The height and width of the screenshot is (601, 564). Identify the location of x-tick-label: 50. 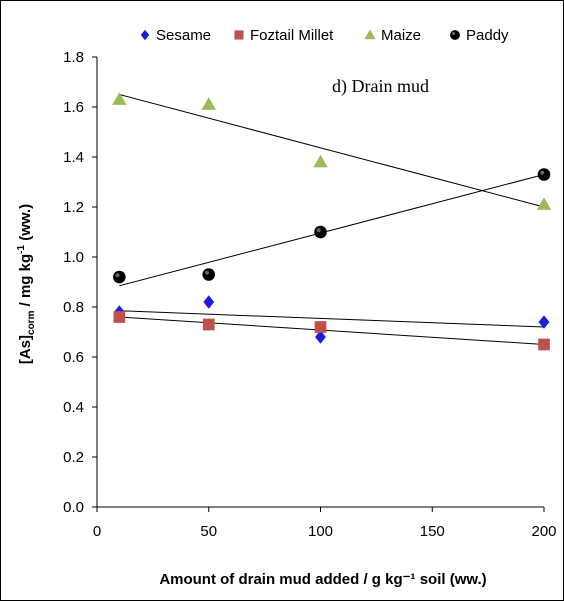
(208, 531).